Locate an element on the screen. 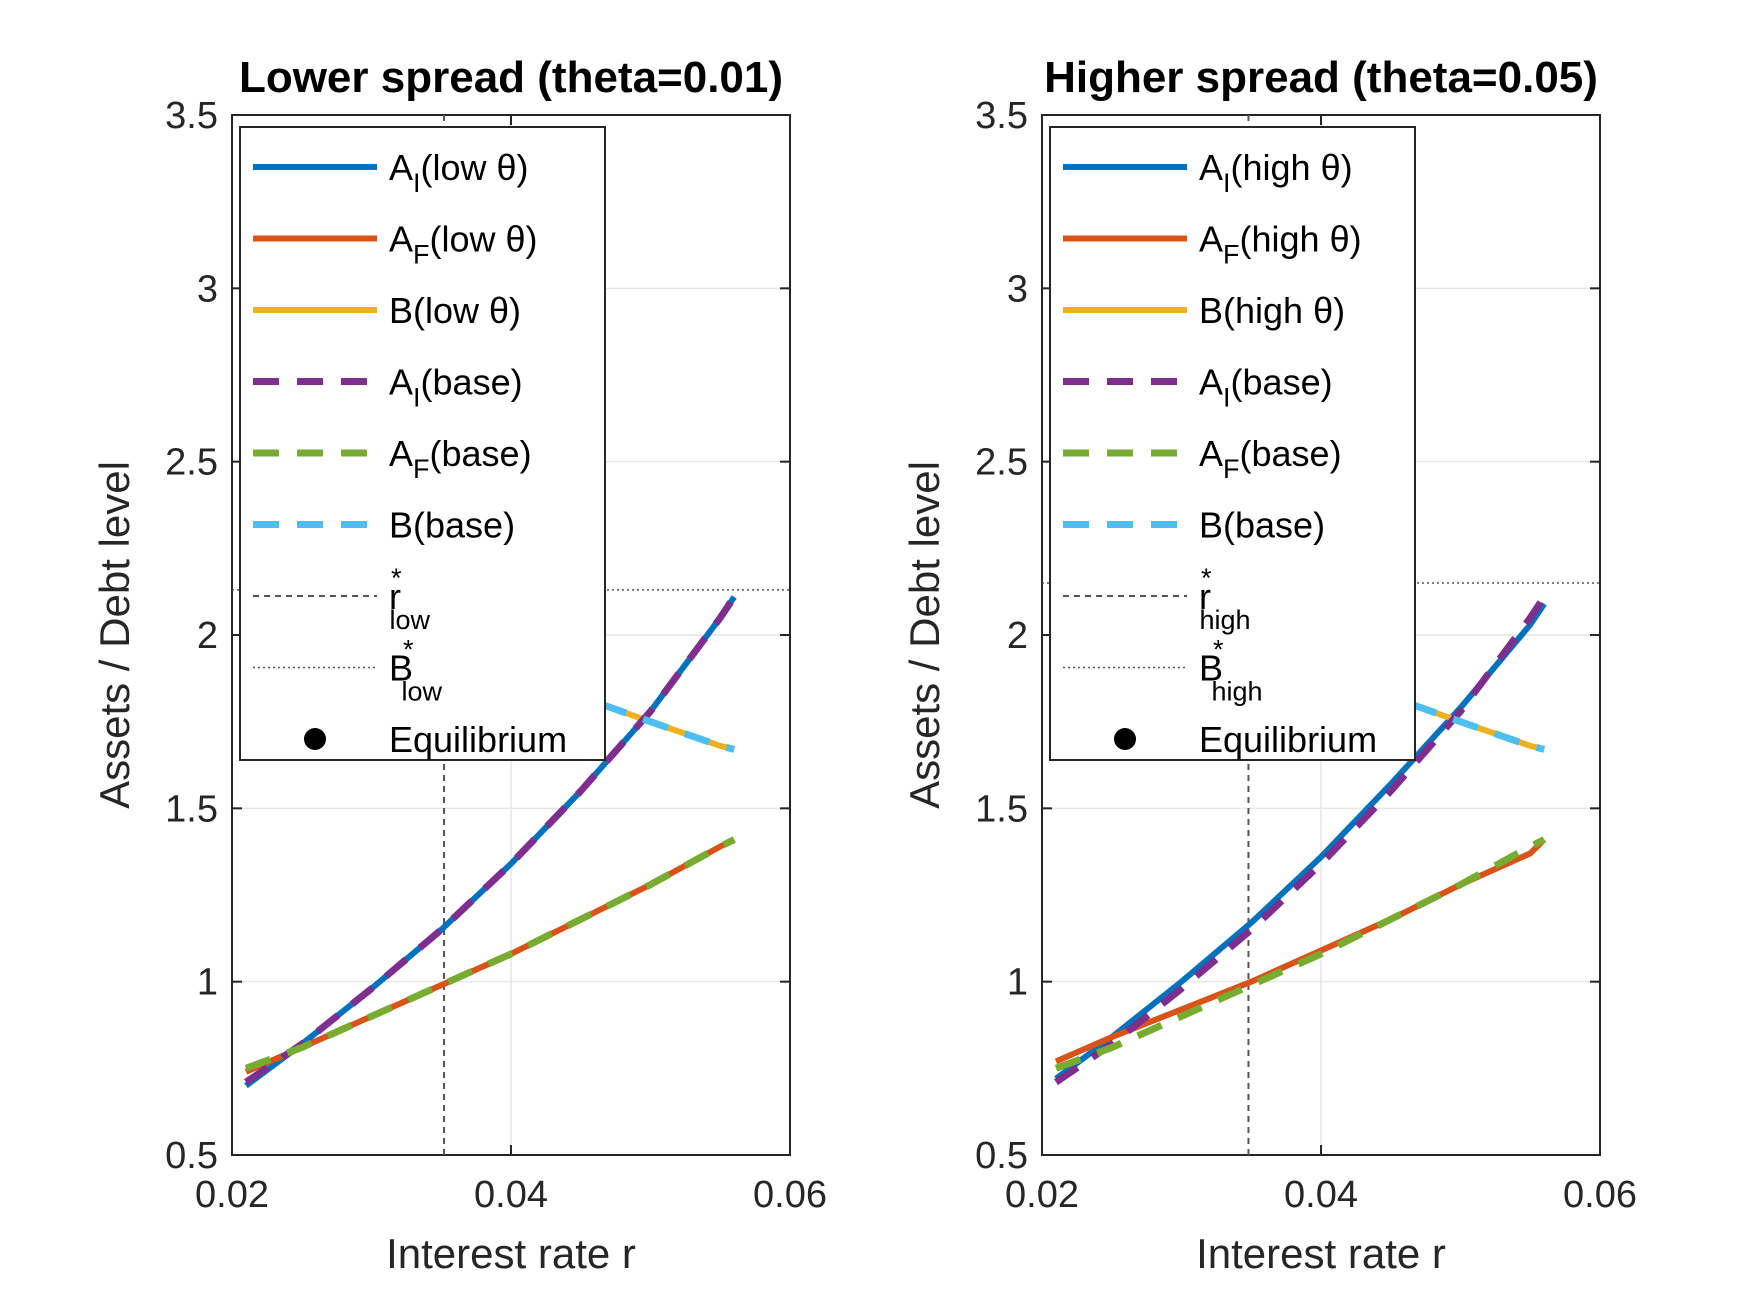 The width and height of the screenshot is (1750, 1313). legend-label-1: AF(high θ) is located at coordinates (1280, 244).